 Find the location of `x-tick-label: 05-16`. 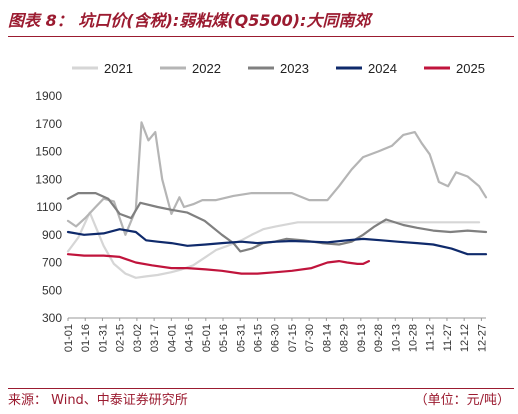

x-tick-label: 05-16 is located at coordinates (224, 338).